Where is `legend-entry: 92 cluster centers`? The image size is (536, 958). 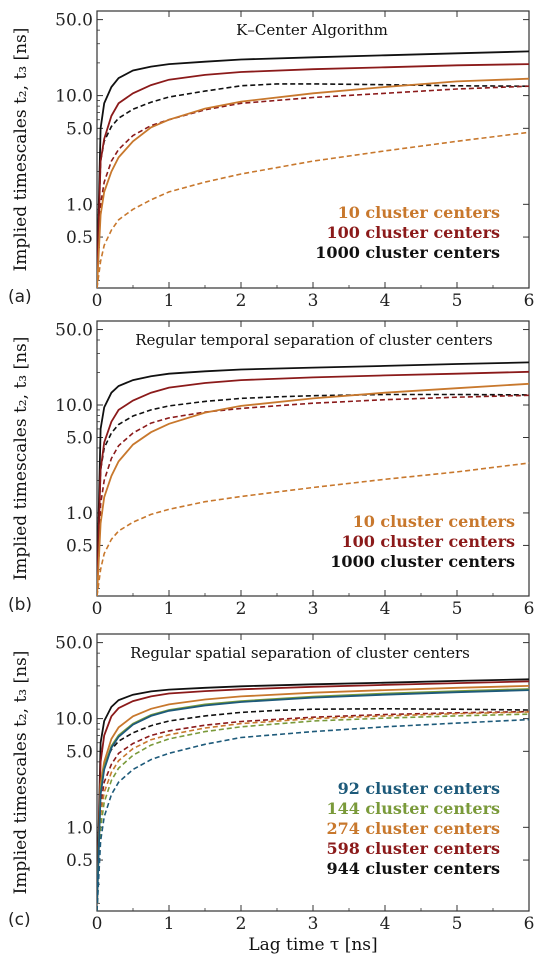 legend-entry: 92 cluster centers is located at coordinates (419, 788).